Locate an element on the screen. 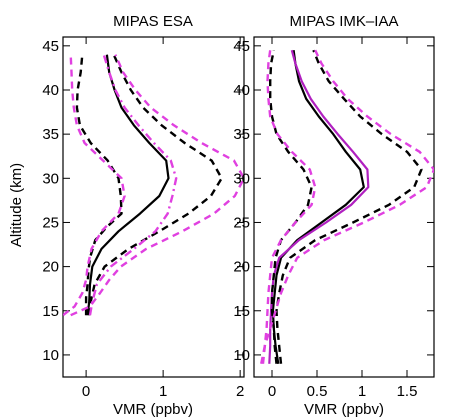 The height and width of the screenshot is (420, 454). chart-title: MIPAS ESA is located at coordinates (153, 21).